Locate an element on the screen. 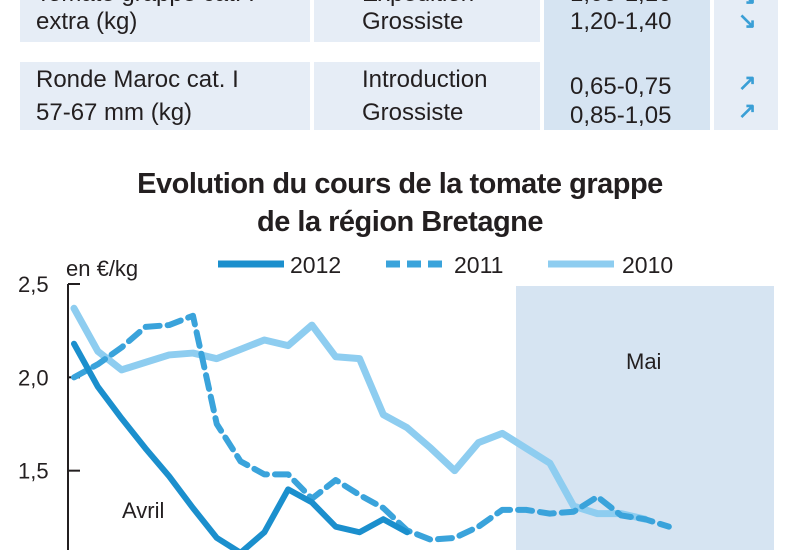  y-tick-label: 2,5 is located at coordinates (33, 284).